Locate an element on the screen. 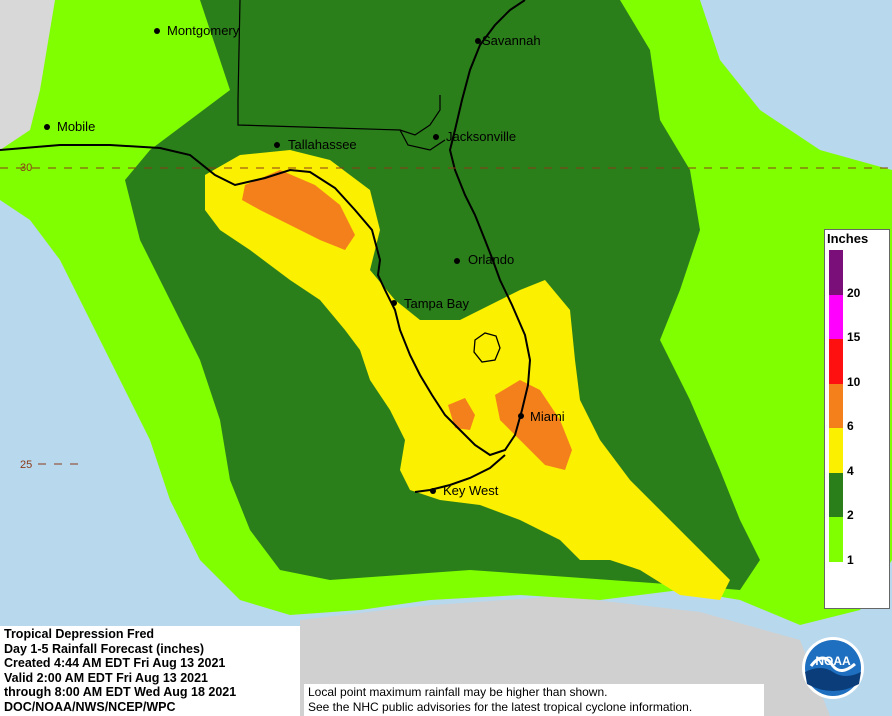 The height and width of the screenshot is (716, 892). legend-tick-label: 4 is located at coordinates (850, 470).